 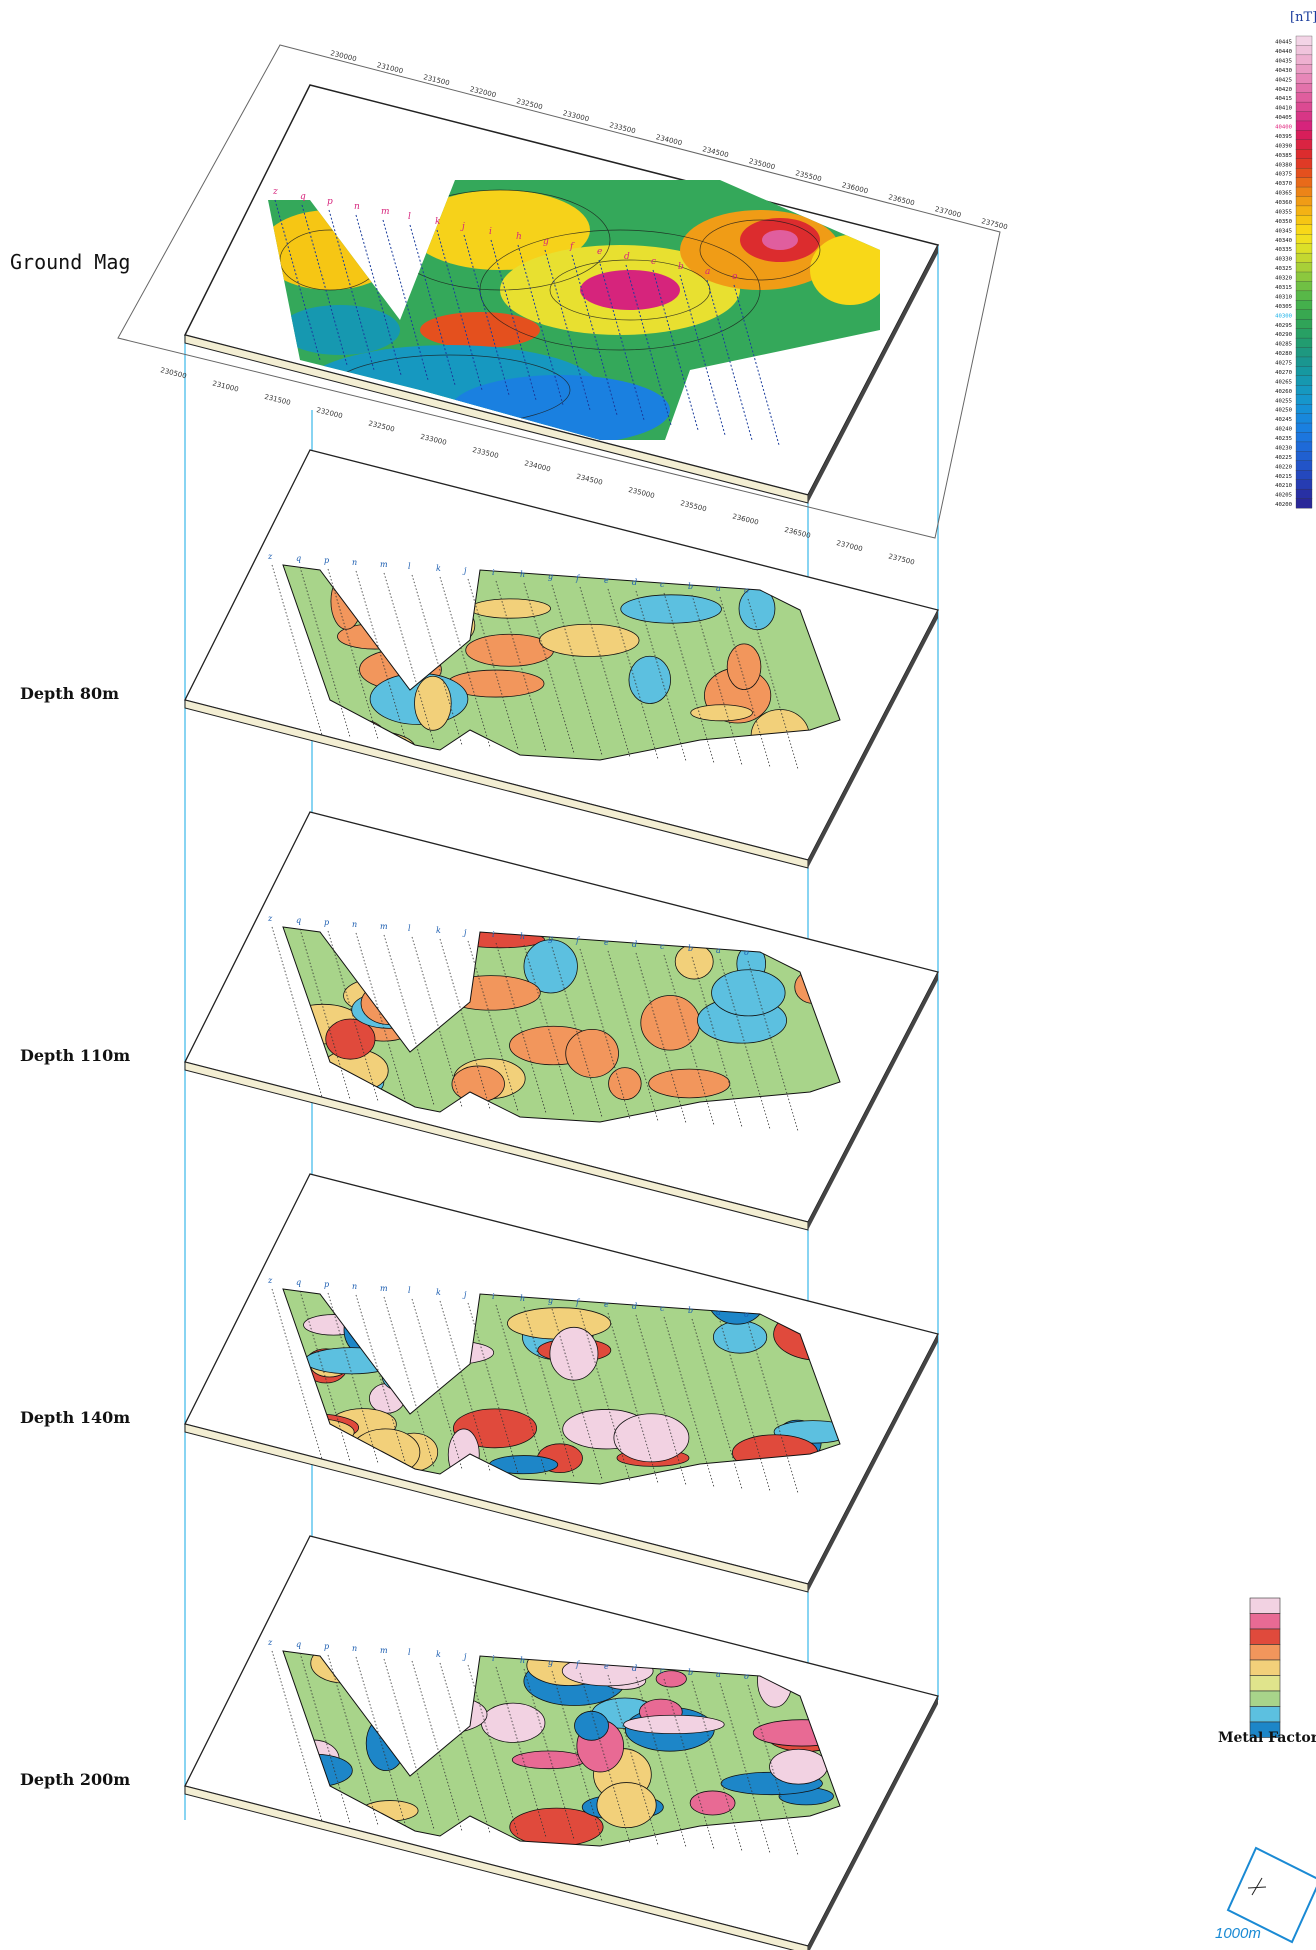 What do you see at coordinates (75, 1417) in the screenshot?
I see `depth-140-label: Depth 140m` at bounding box center [75, 1417].